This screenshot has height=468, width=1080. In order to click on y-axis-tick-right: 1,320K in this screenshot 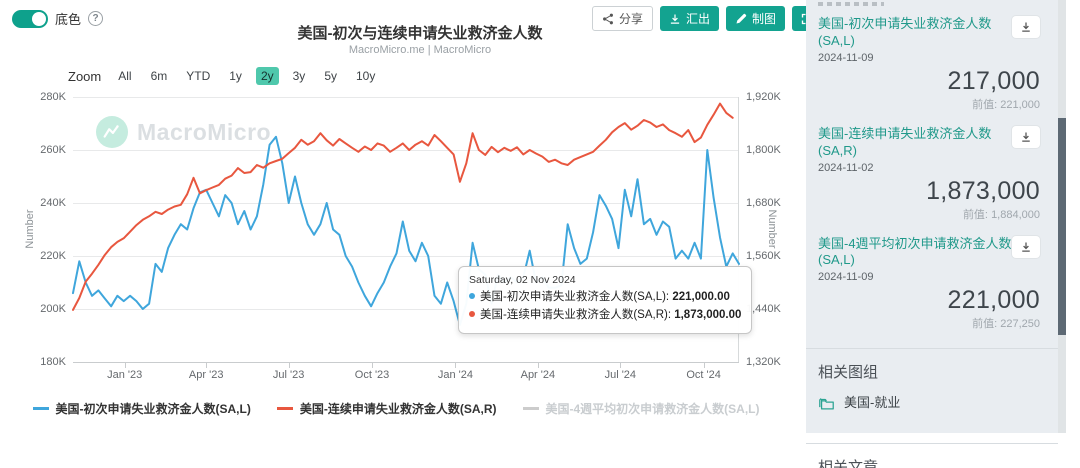, I will do `click(763, 362)`.